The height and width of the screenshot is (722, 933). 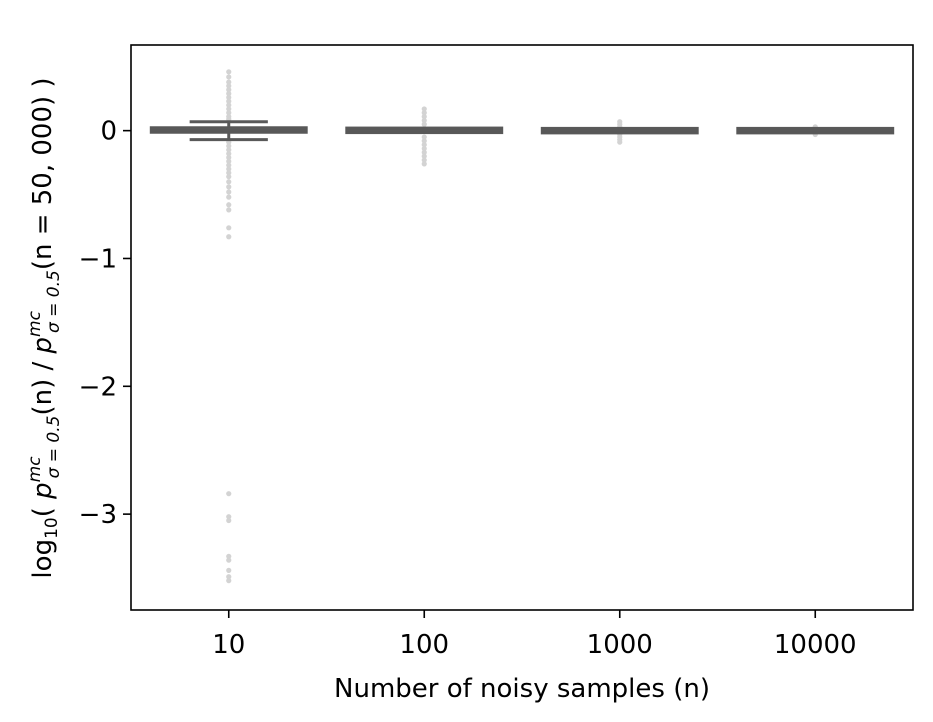 What do you see at coordinates (424, 645) in the screenshot?
I see `x-tick-label: 100` at bounding box center [424, 645].